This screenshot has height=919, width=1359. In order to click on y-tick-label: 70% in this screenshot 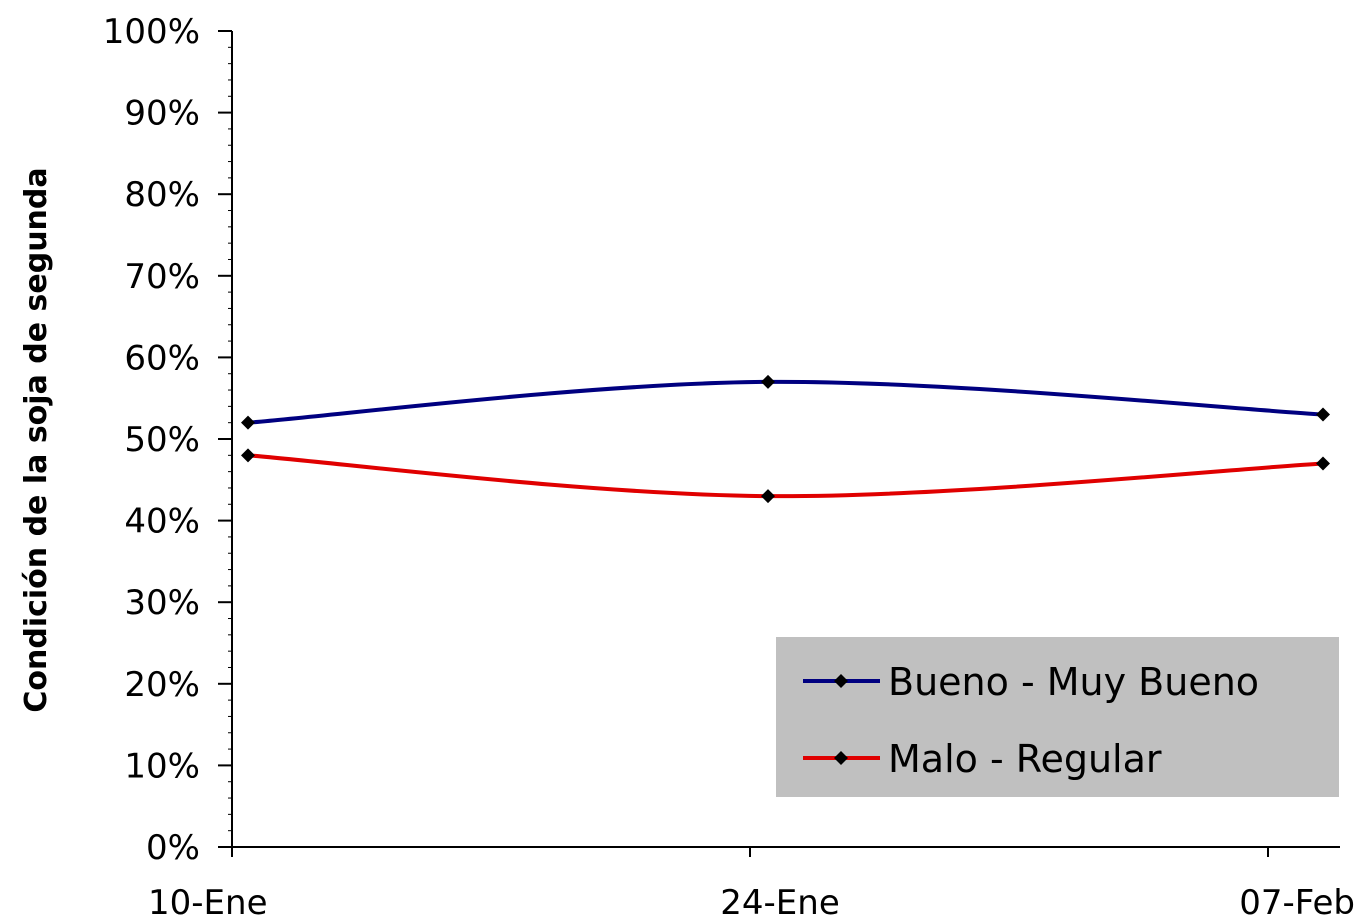, I will do `click(162, 277)`.